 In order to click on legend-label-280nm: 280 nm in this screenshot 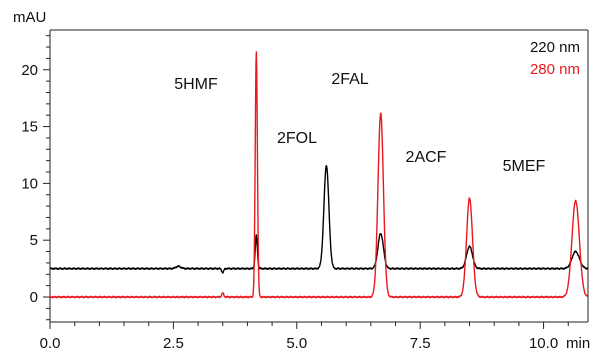, I will do `click(555, 69)`.